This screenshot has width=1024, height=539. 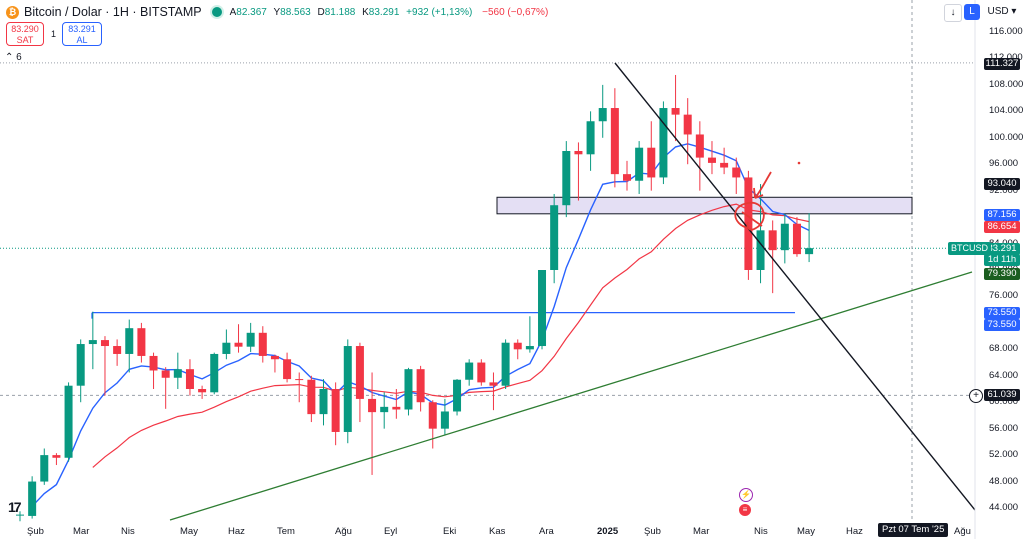 What do you see at coordinates (704, 205) in the screenshot?
I see `resistance-zone` at bounding box center [704, 205].